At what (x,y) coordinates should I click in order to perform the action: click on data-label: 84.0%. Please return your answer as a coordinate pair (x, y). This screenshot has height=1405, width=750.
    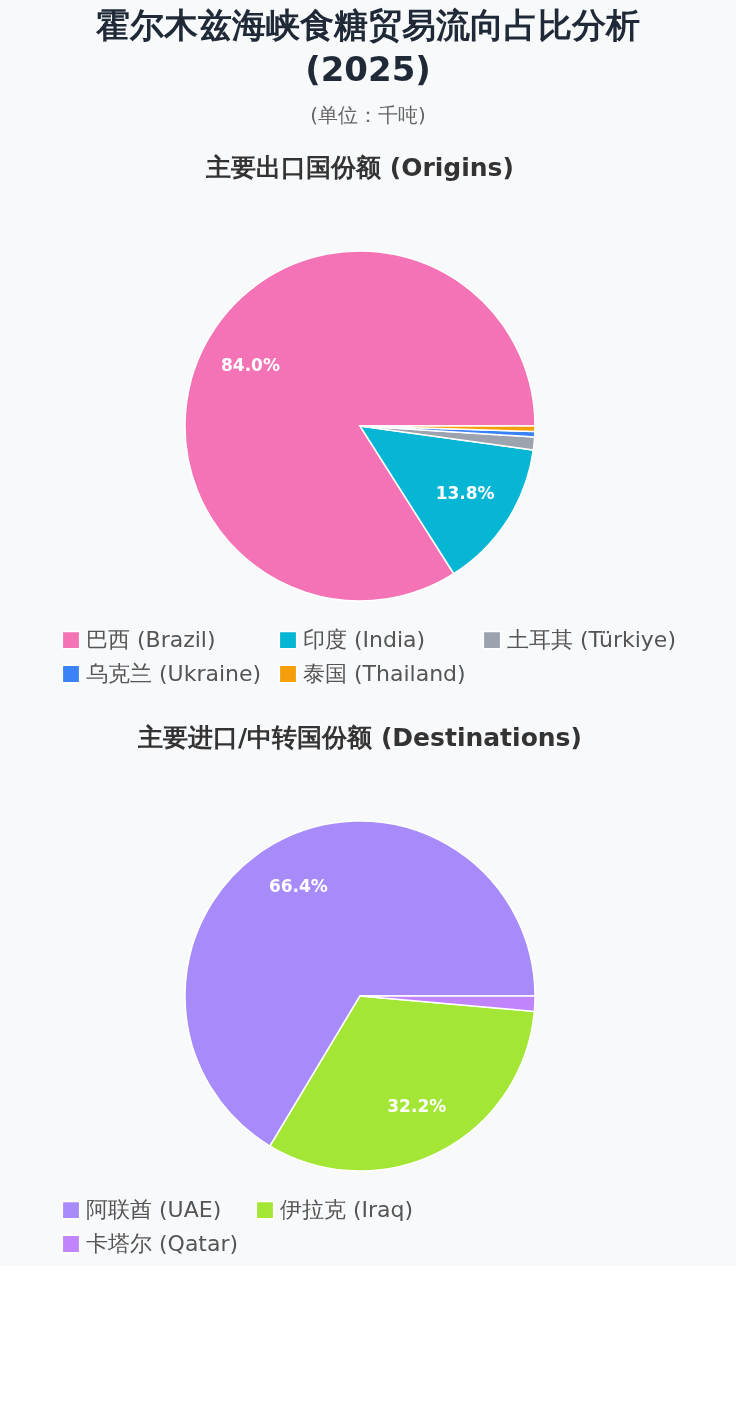
    Looking at the image, I should click on (250, 364).